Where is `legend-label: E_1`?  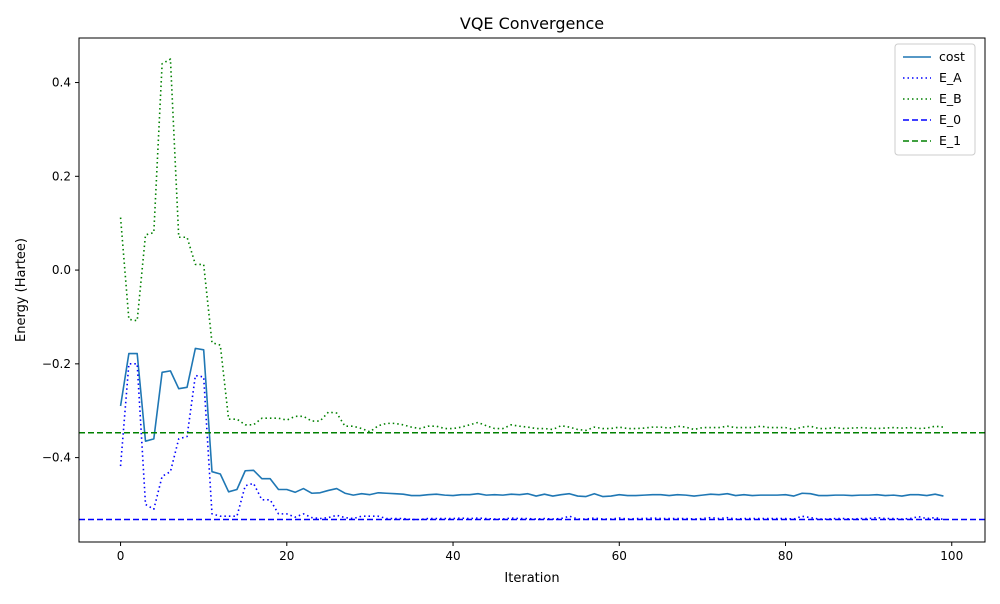
legend-label: E_1 is located at coordinates (950, 140).